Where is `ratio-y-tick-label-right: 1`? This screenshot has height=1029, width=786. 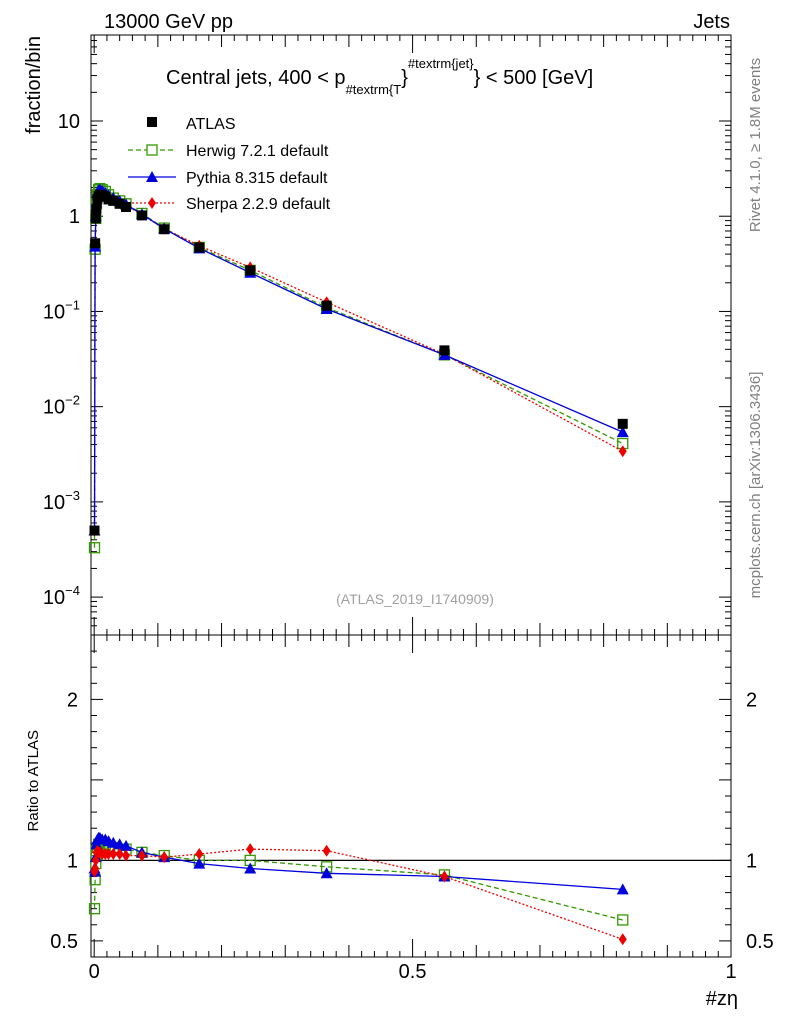 ratio-y-tick-label-right: 1 is located at coordinates (751, 861).